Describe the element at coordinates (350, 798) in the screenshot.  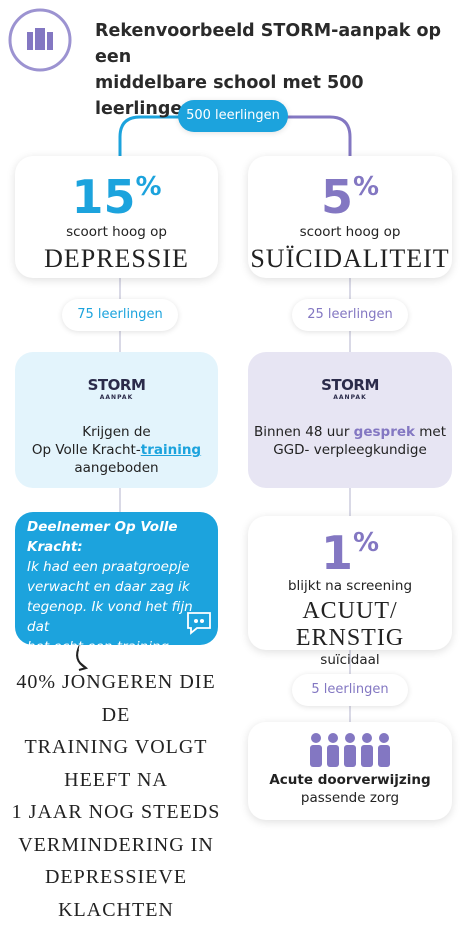
I see `referral-text: passende zorg` at that location.